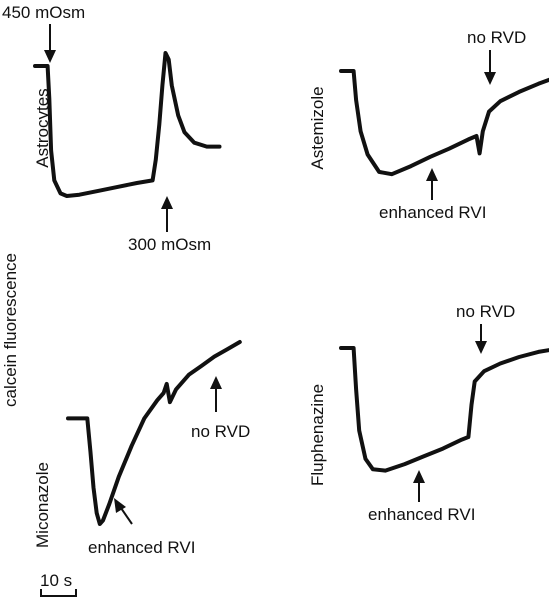  I want to click on scale-bar: 10 s, so click(58, 584).